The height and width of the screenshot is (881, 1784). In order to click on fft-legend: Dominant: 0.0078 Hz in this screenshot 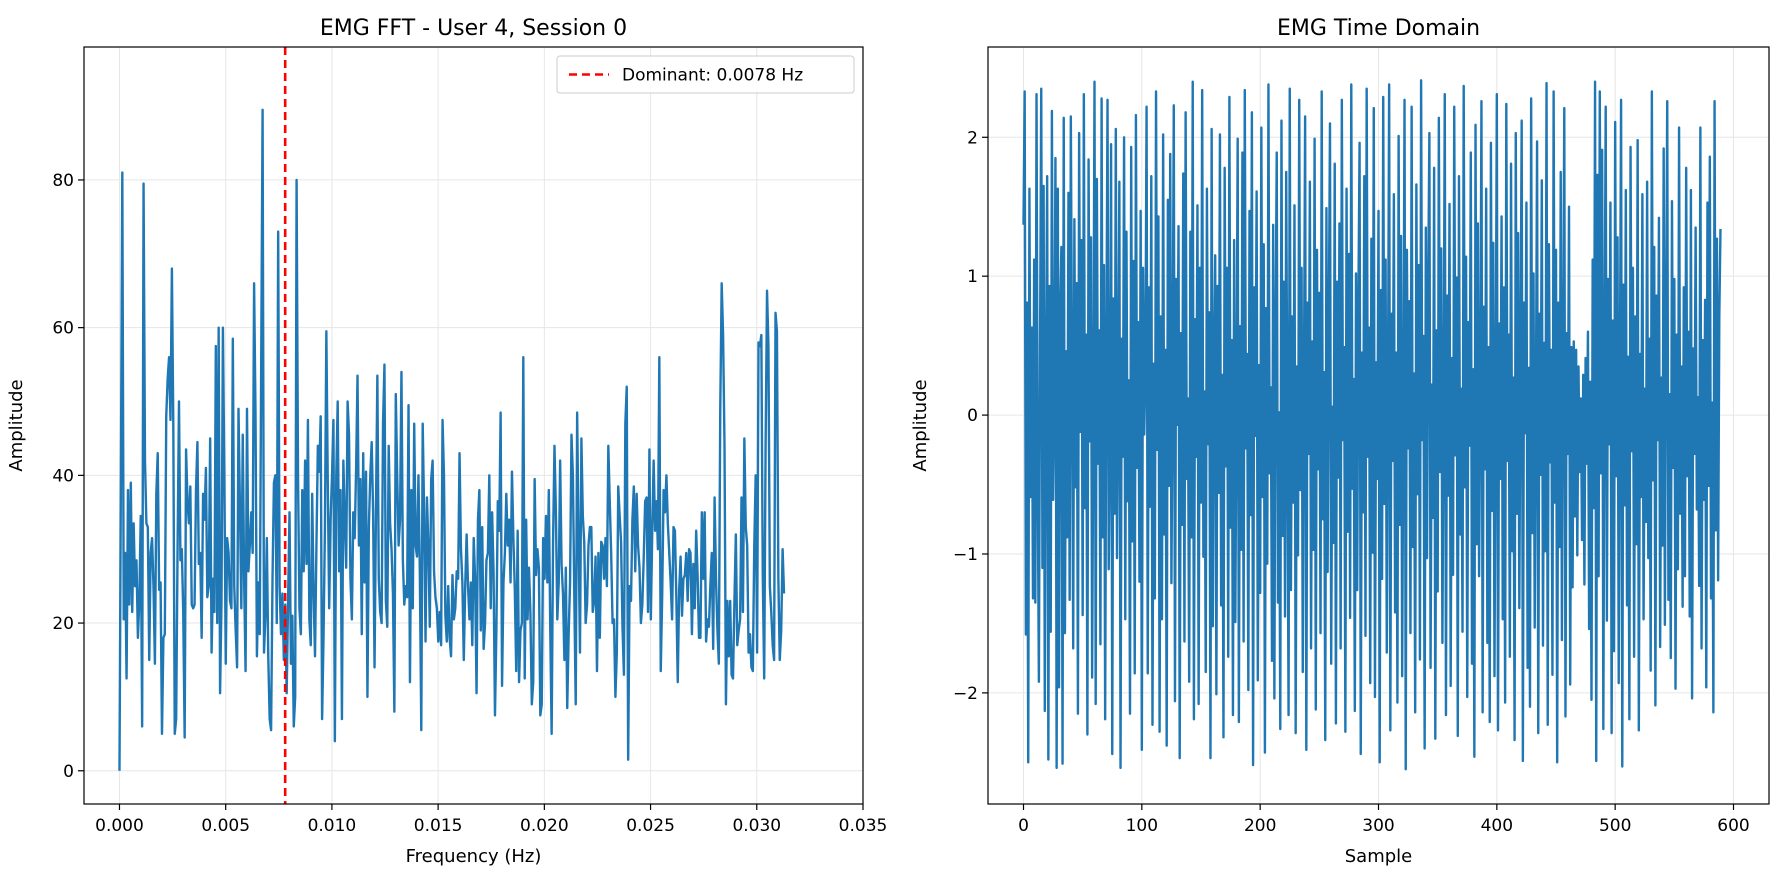, I will do `click(705, 74)`.